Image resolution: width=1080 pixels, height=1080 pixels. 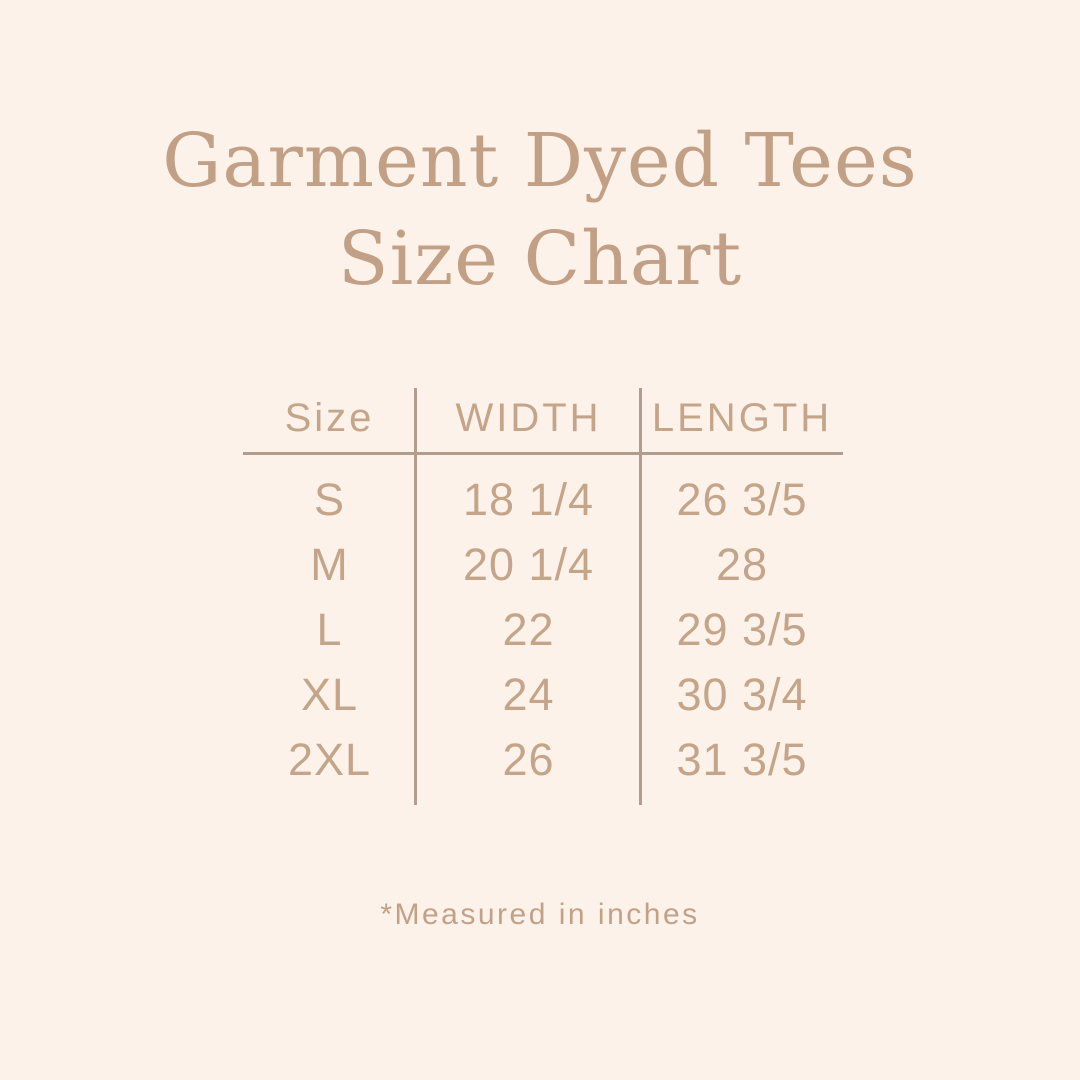 I want to click on cell-size: L, so click(x=329, y=629).